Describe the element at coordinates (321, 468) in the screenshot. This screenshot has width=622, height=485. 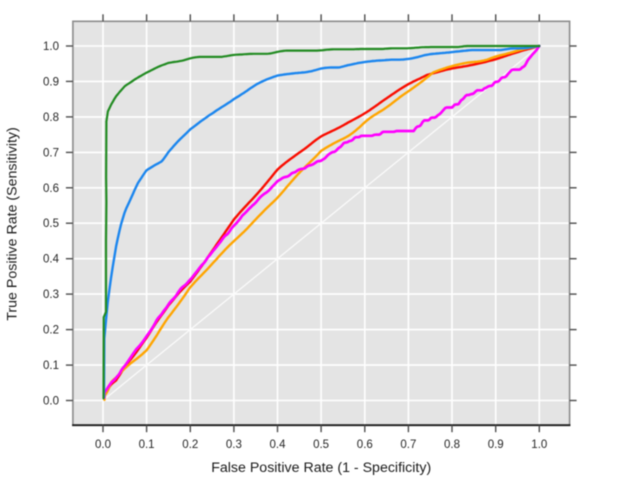
I see `svg-text:False Positive Rate (1 - Speci: False Positive Rate (1 - Specificity)` at that location.